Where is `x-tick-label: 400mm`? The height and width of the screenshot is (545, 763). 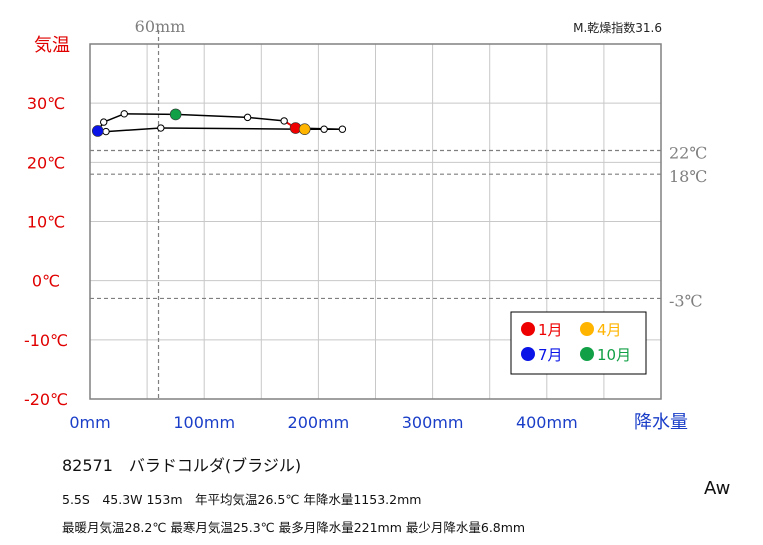 x-tick-label: 400mm is located at coordinates (547, 422).